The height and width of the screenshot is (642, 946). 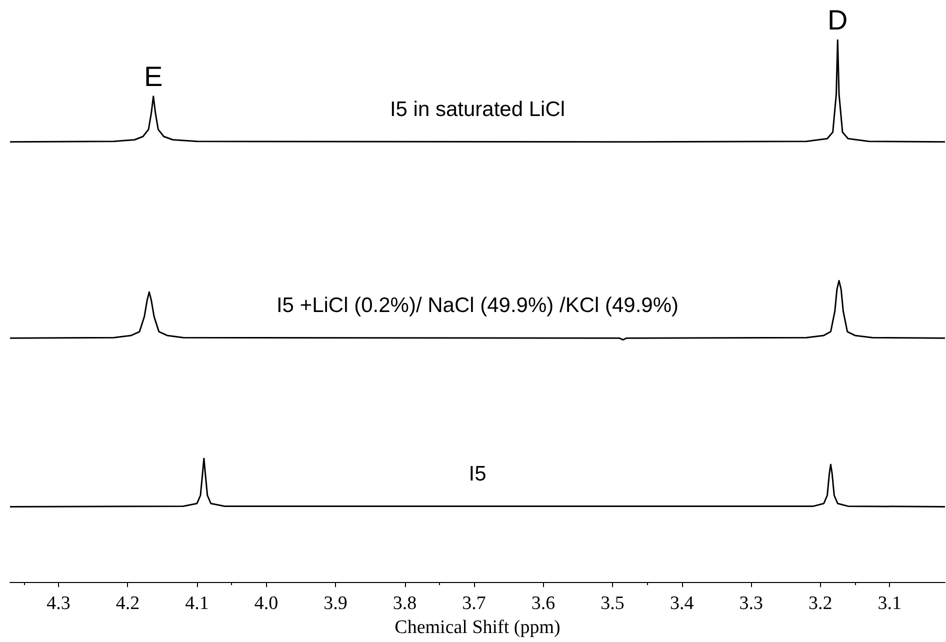 I want to click on x-tick-label: 3.3, so click(x=751, y=603).